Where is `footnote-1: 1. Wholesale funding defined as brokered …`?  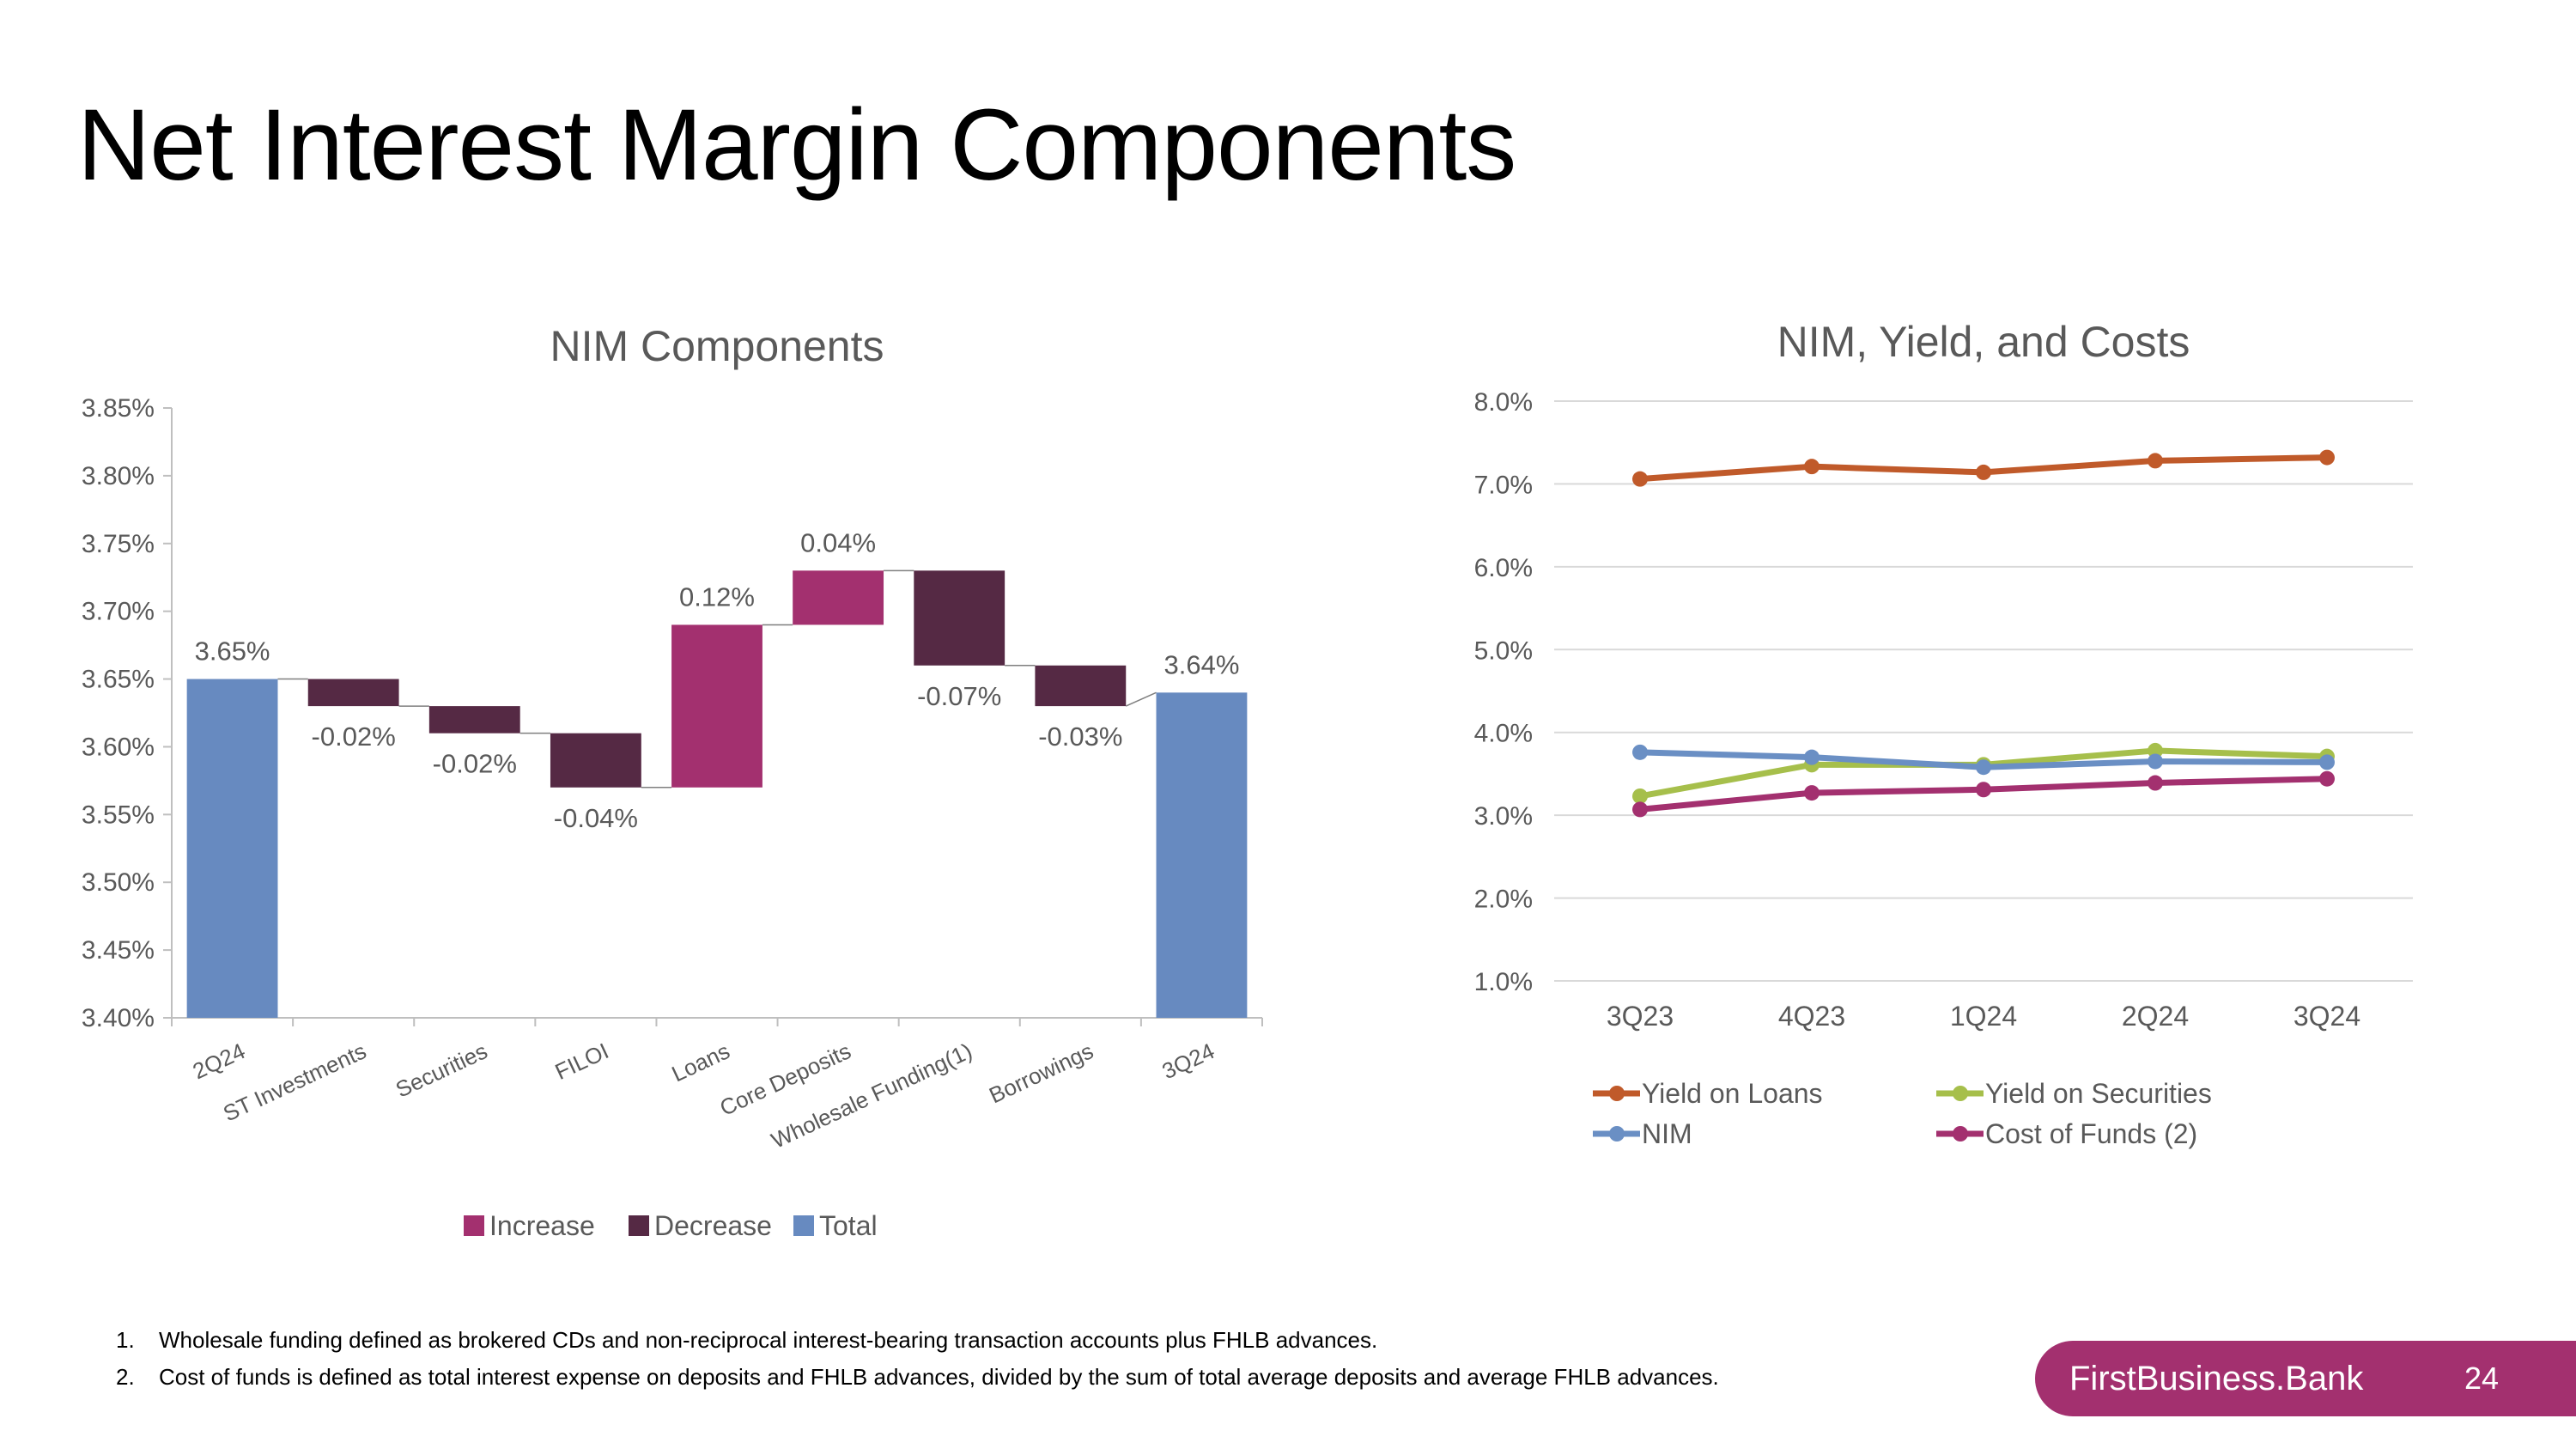 footnote-1: 1. Wholesale funding defined as brokered … is located at coordinates (747, 1340).